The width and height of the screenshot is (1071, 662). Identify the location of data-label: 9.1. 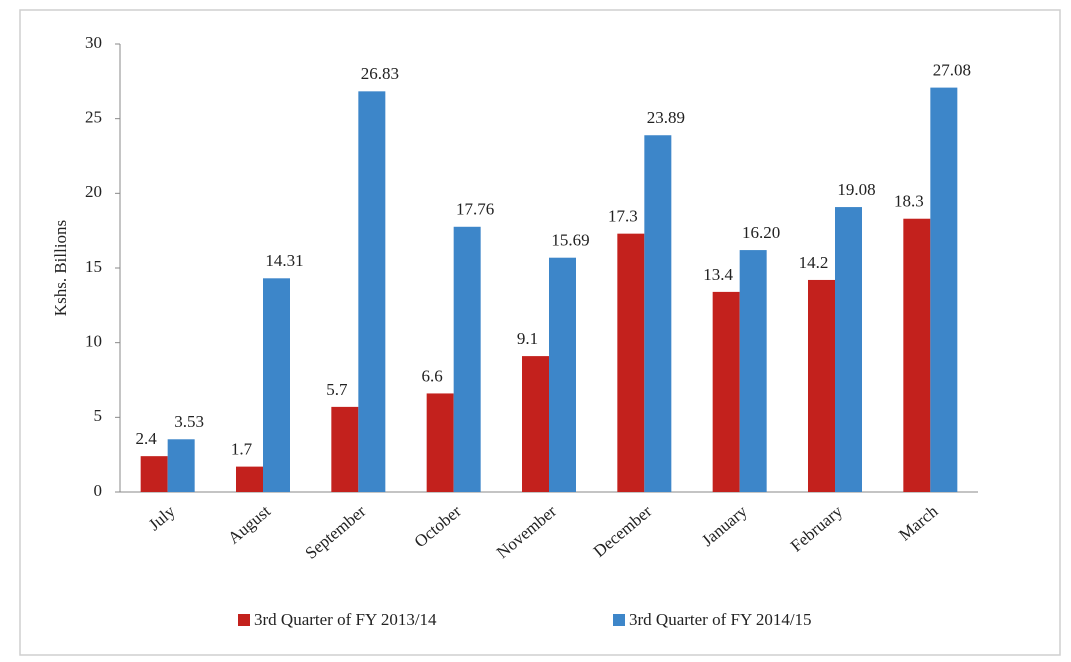
(527, 338).